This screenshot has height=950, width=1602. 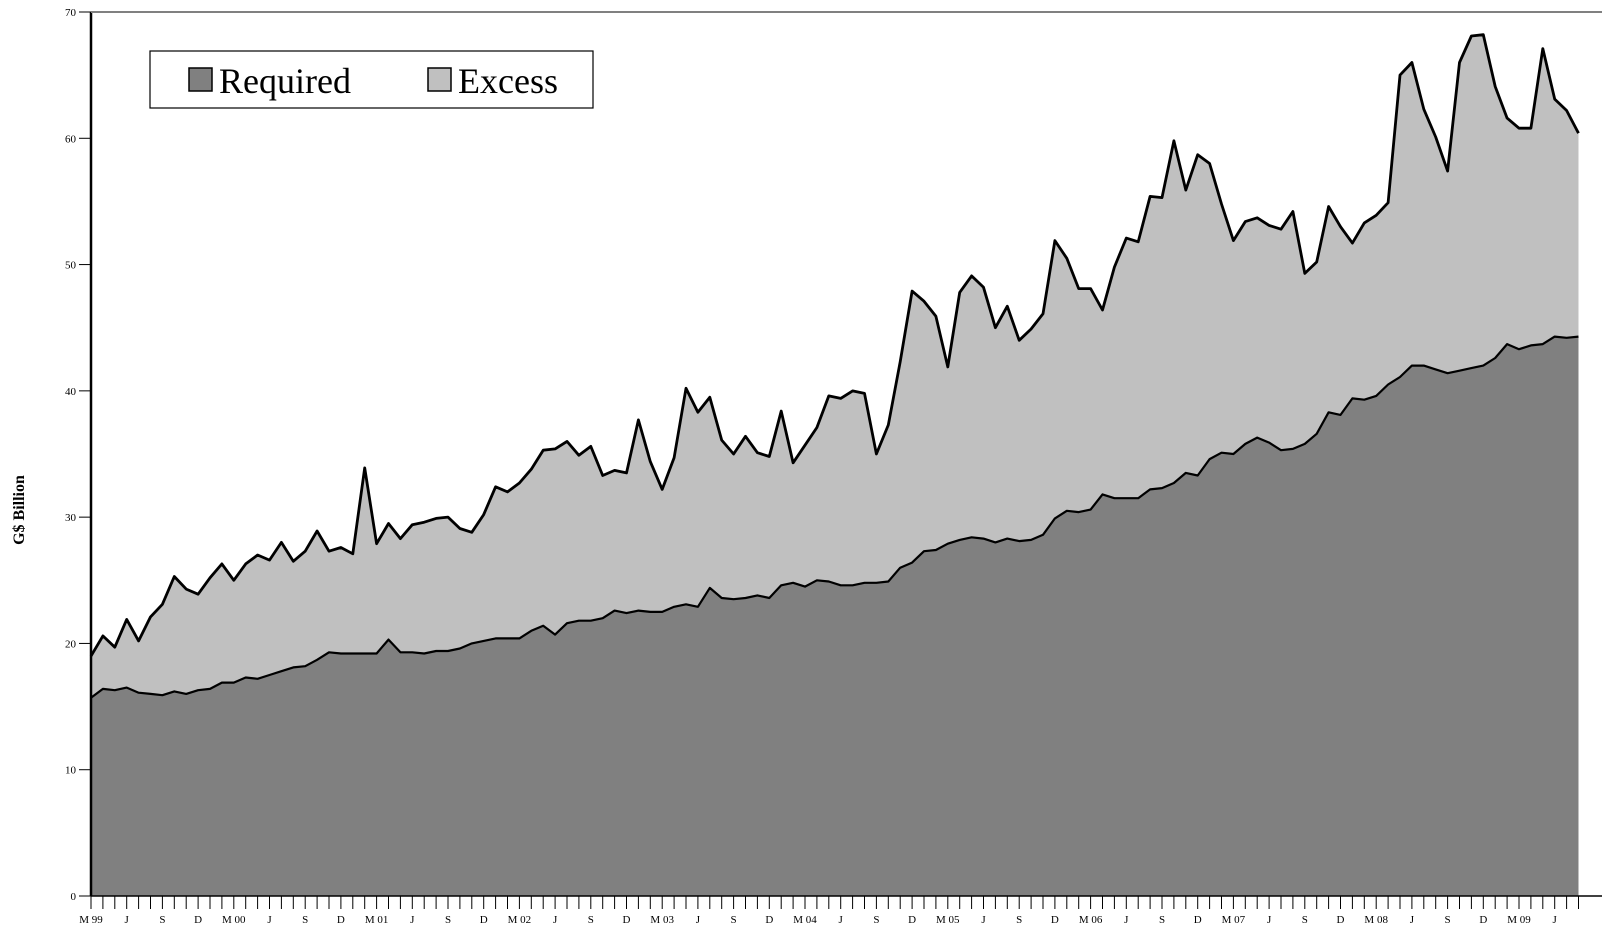 I want to click on x-tick-label: M 01, so click(x=377, y=920).